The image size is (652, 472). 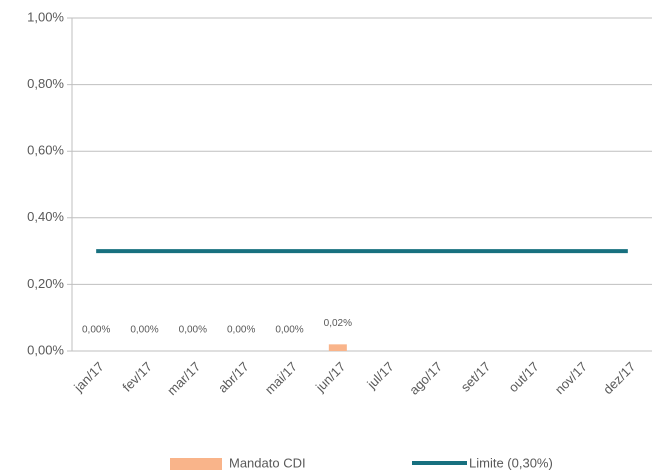 I want to click on legend-label: Limite (0,30%), so click(x=511, y=462).